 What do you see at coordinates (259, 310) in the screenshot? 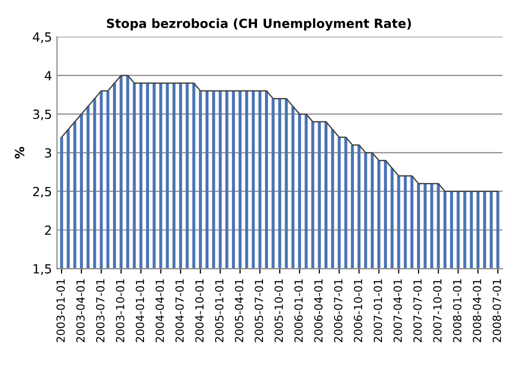
I see `x-tick-label: 2005-07-01` at bounding box center [259, 310].